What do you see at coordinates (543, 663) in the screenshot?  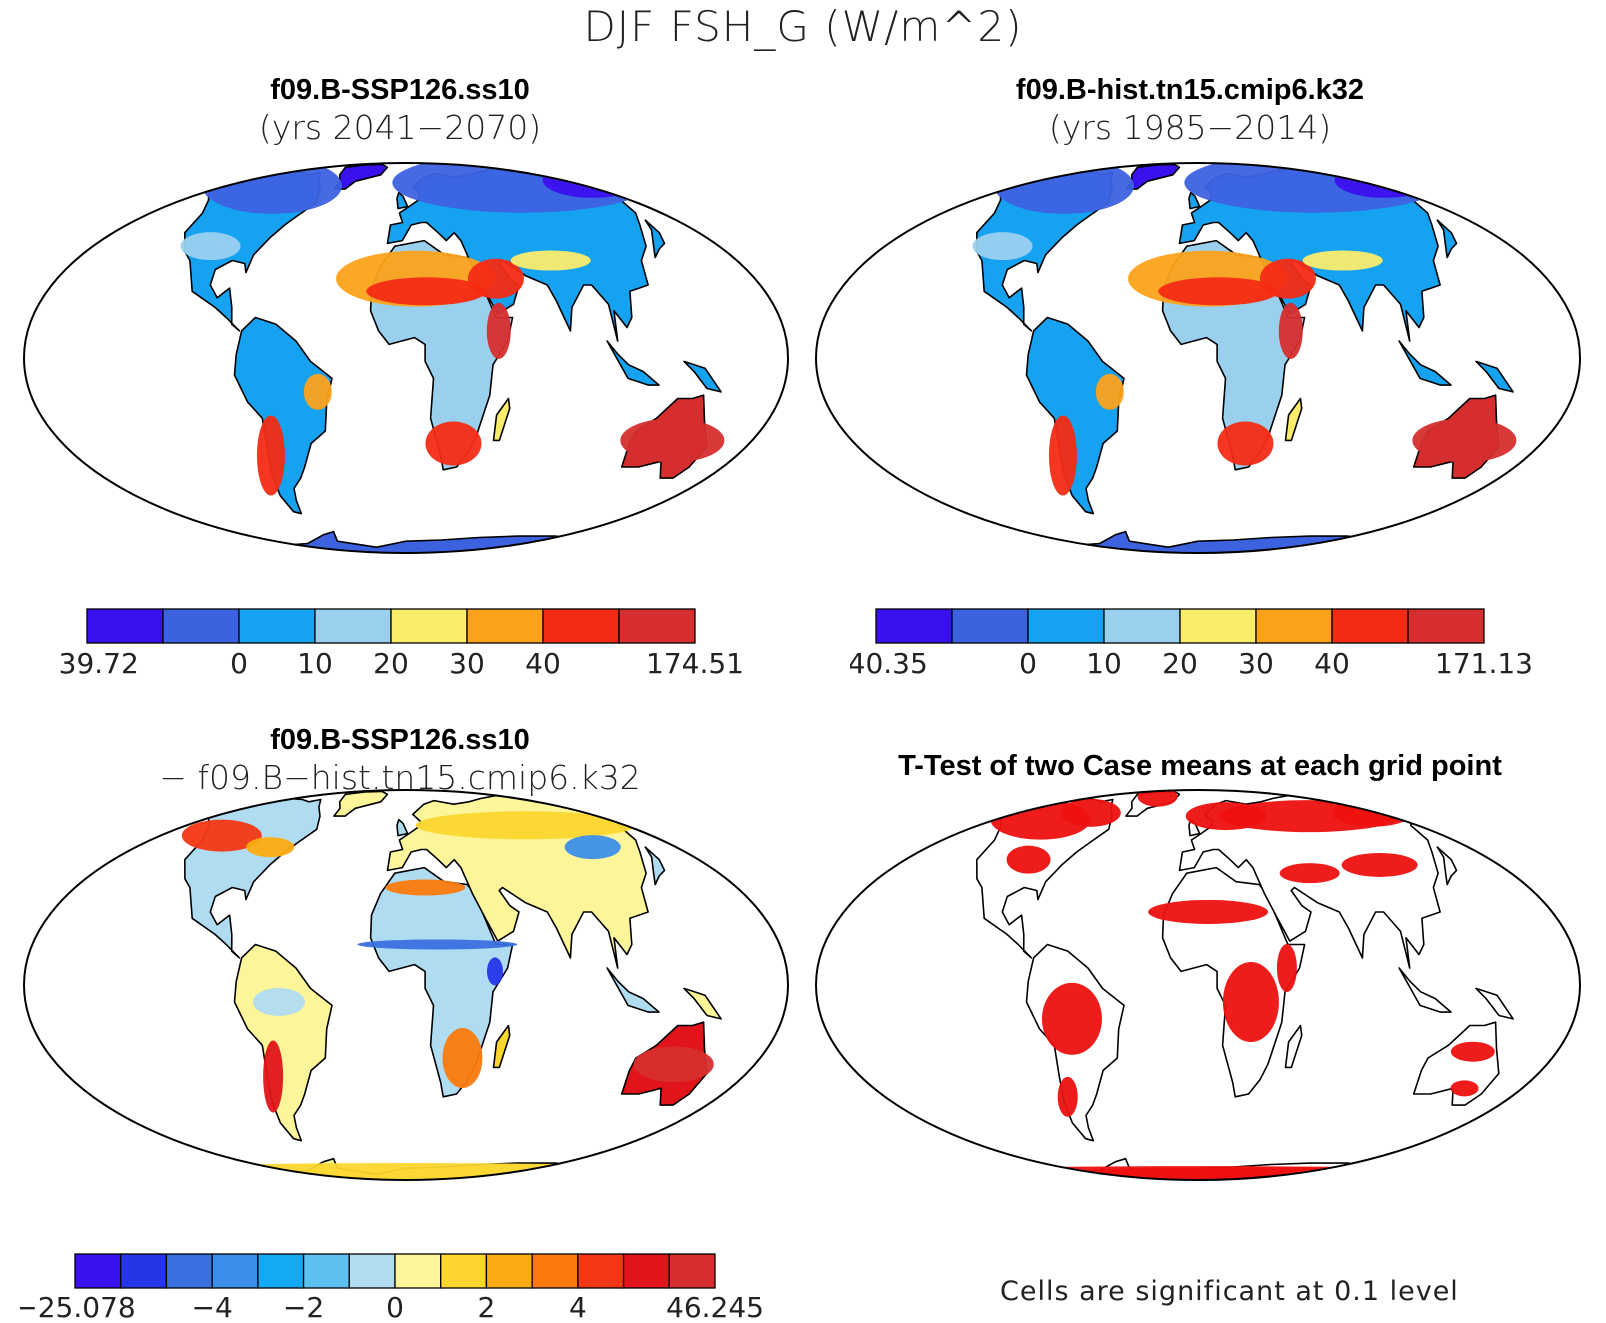 I see `cb1-tick-label-5: 40` at bounding box center [543, 663].